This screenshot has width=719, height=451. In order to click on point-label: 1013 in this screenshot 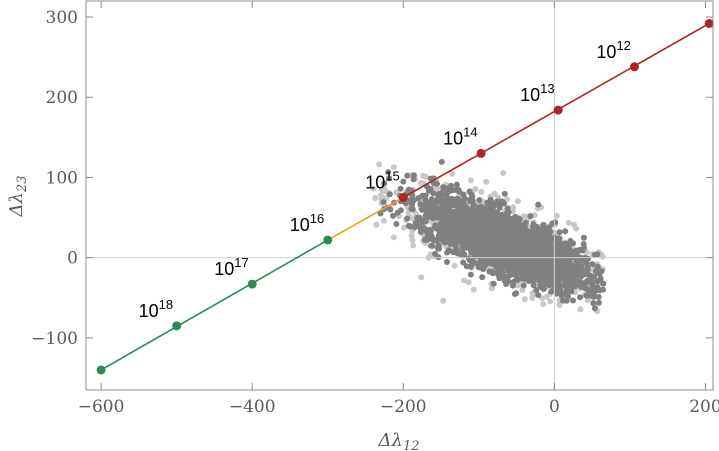, I will do `click(537, 93)`.